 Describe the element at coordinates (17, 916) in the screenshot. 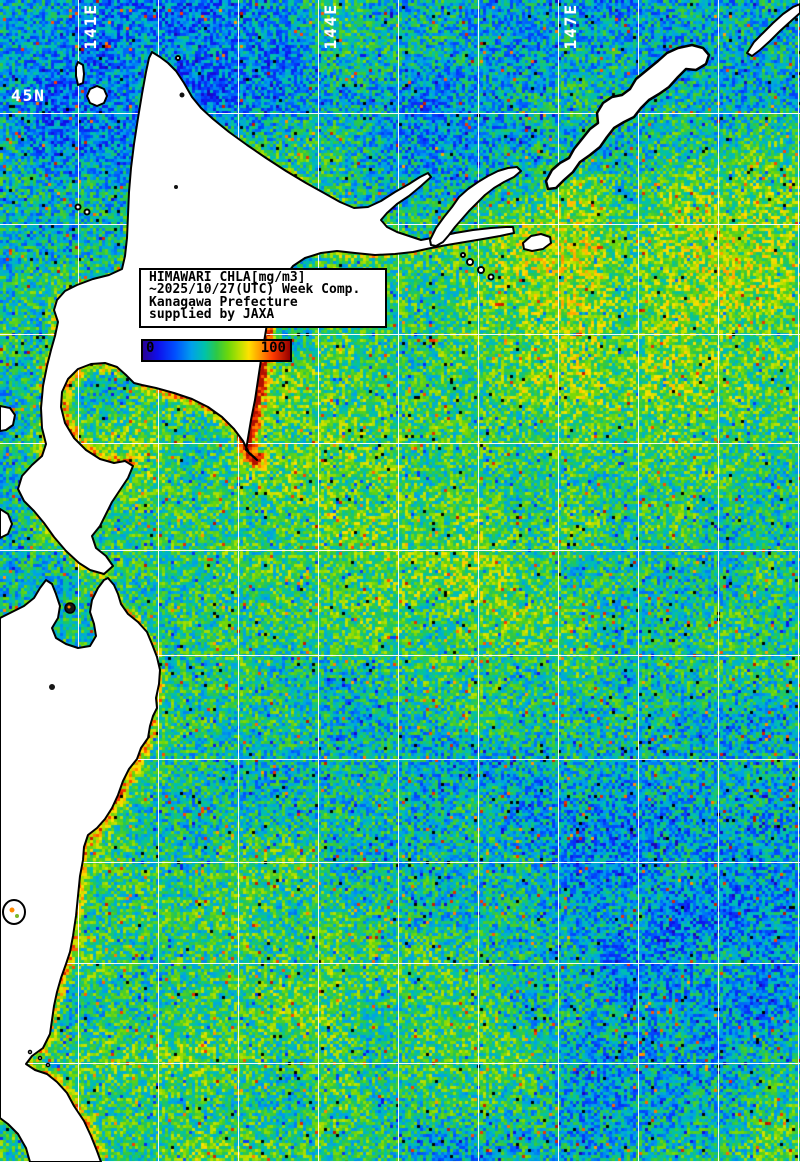

I see `lake-inawashiro-data-pixel2` at that location.